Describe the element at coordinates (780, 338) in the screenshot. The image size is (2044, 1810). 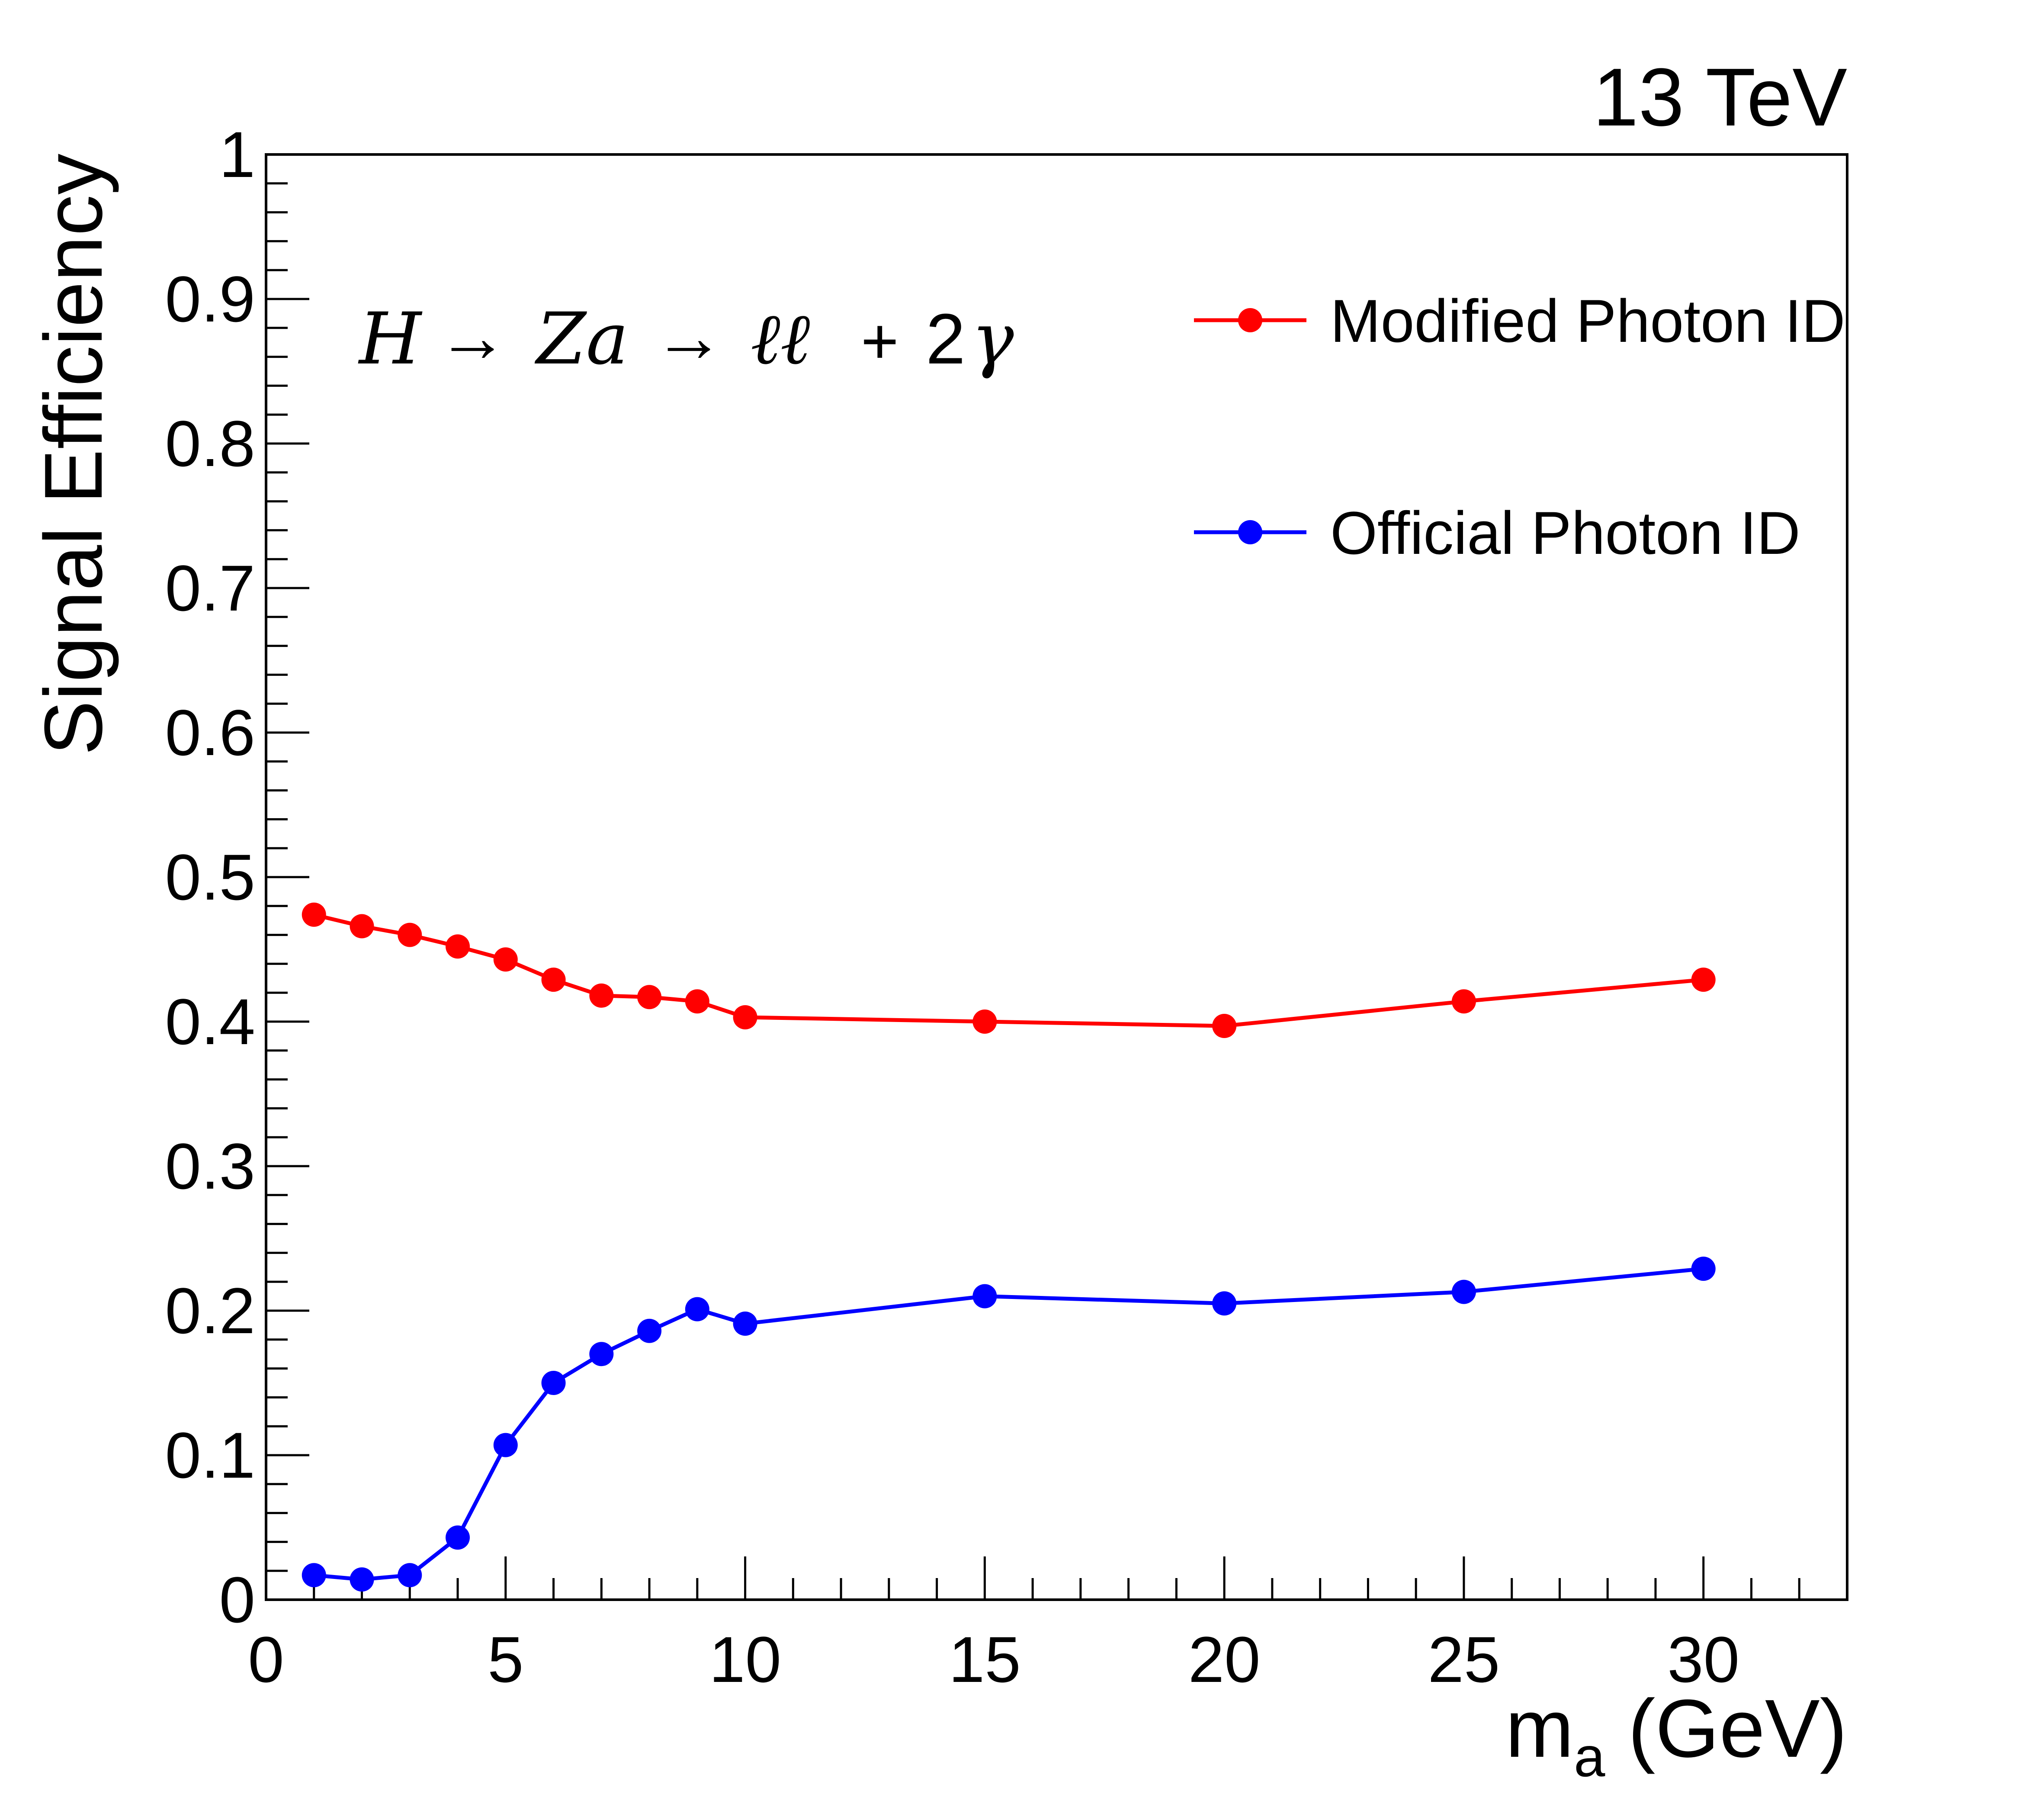
I see `process-ll: ℓℓ` at that location.